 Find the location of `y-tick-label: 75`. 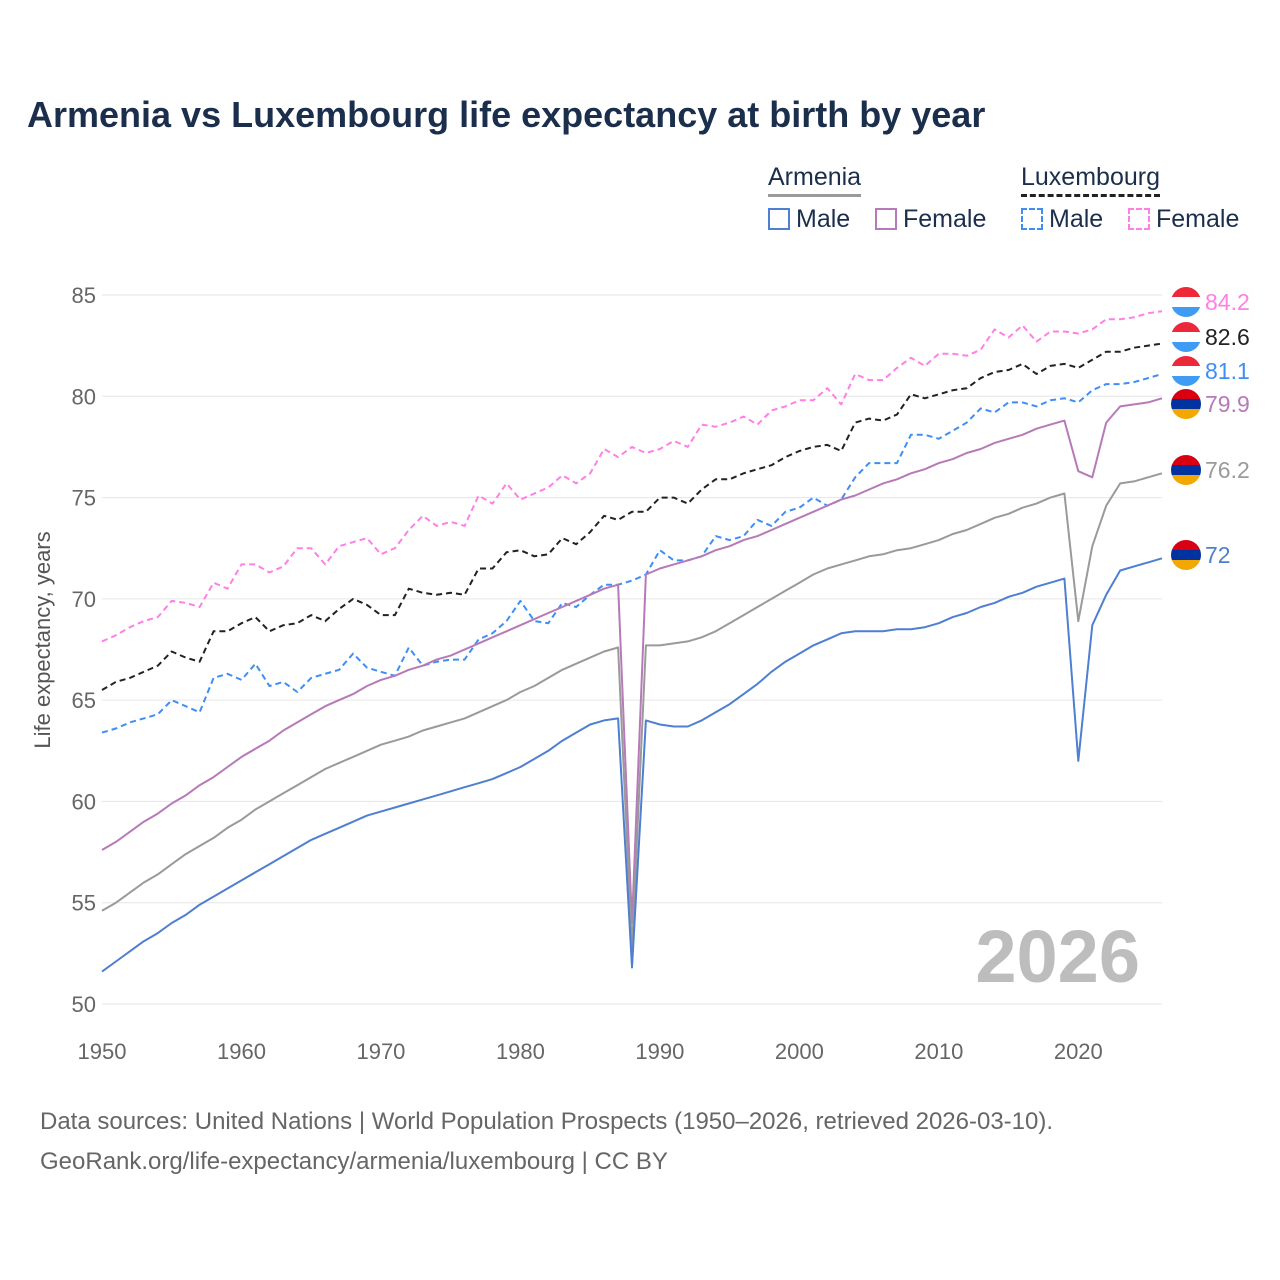

y-tick-label: 75 is located at coordinates (84, 498).